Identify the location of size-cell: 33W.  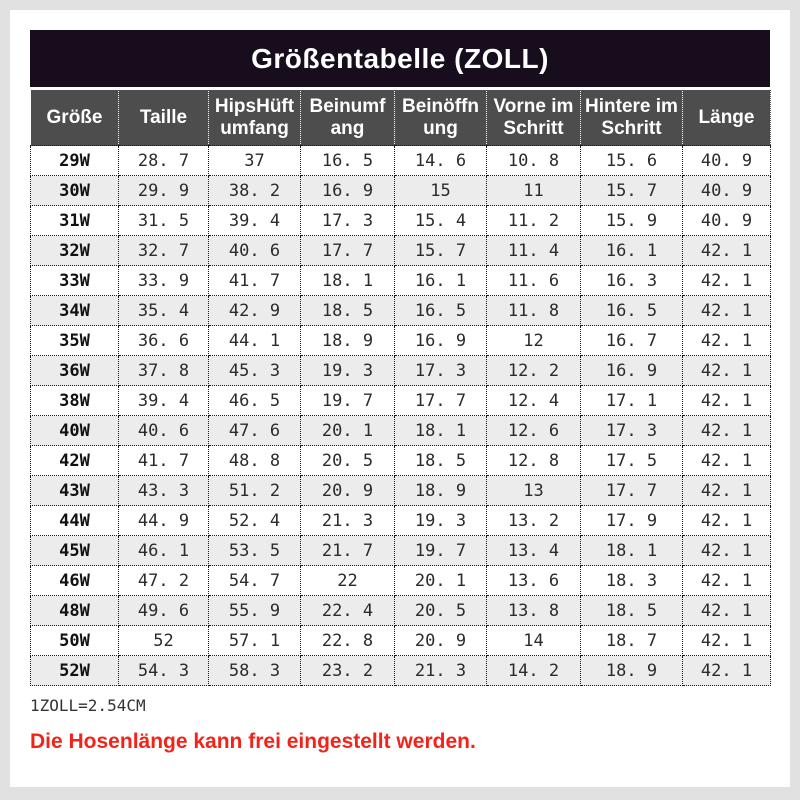
(74, 280).